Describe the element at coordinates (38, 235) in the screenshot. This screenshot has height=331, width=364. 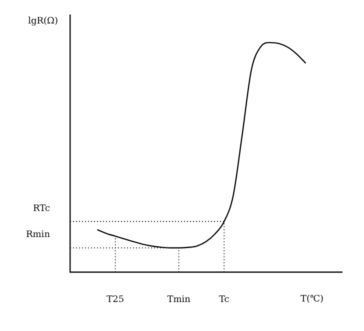
I see `ref-line-label: Rmin` at that location.